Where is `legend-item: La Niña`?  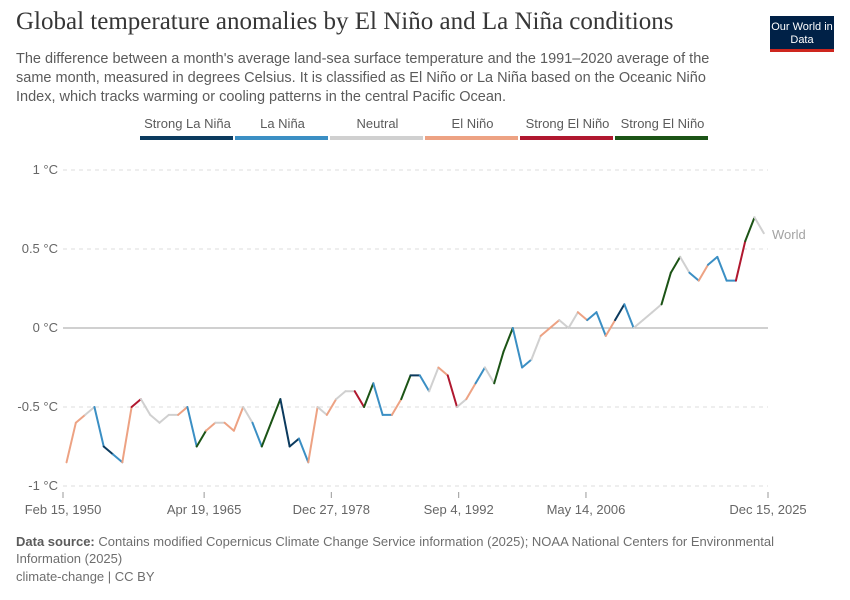
legend-item: La Niña is located at coordinates (282, 128).